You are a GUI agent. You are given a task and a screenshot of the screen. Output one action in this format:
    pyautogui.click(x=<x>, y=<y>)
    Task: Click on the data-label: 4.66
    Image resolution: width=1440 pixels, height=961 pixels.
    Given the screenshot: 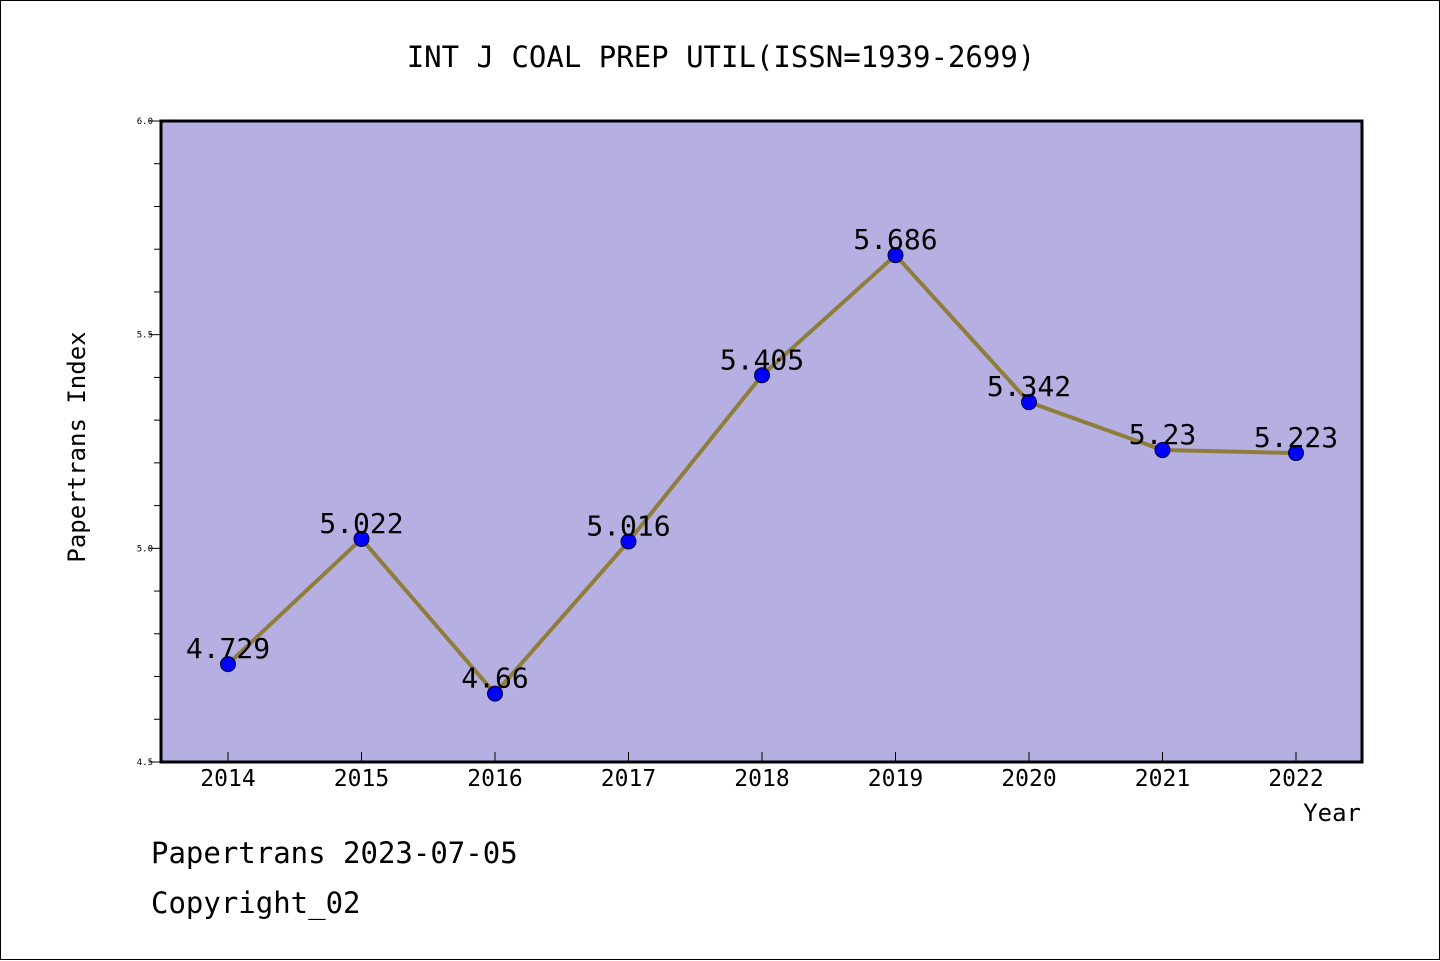 What is the action you would take?
    pyautogui.click(x=494, y=678)
    